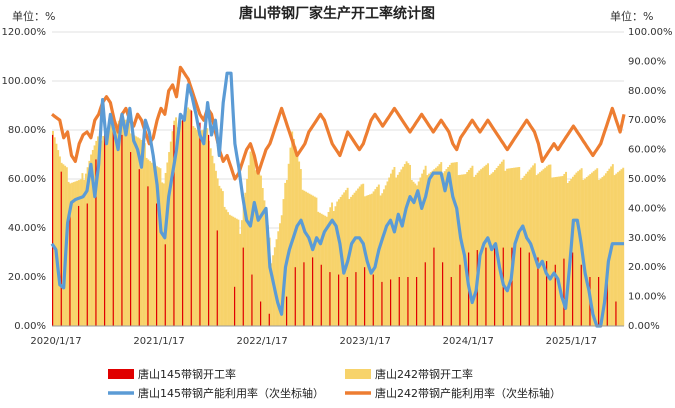 Image resolution: width=675 pixels, height=408 pixels. I want to click on left-axis-tick-label: 20.00%, so click(27, 277).